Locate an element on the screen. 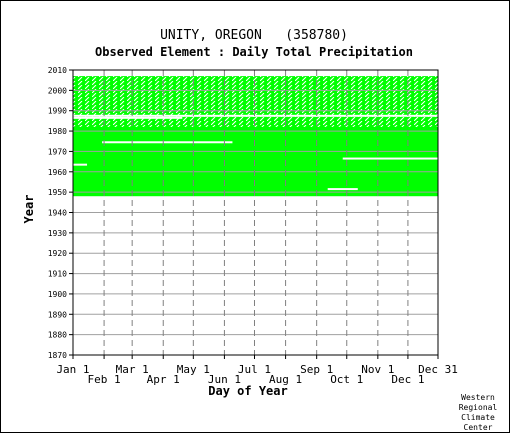  y-tick-label: 2010 is located at coordinates (57, 70).